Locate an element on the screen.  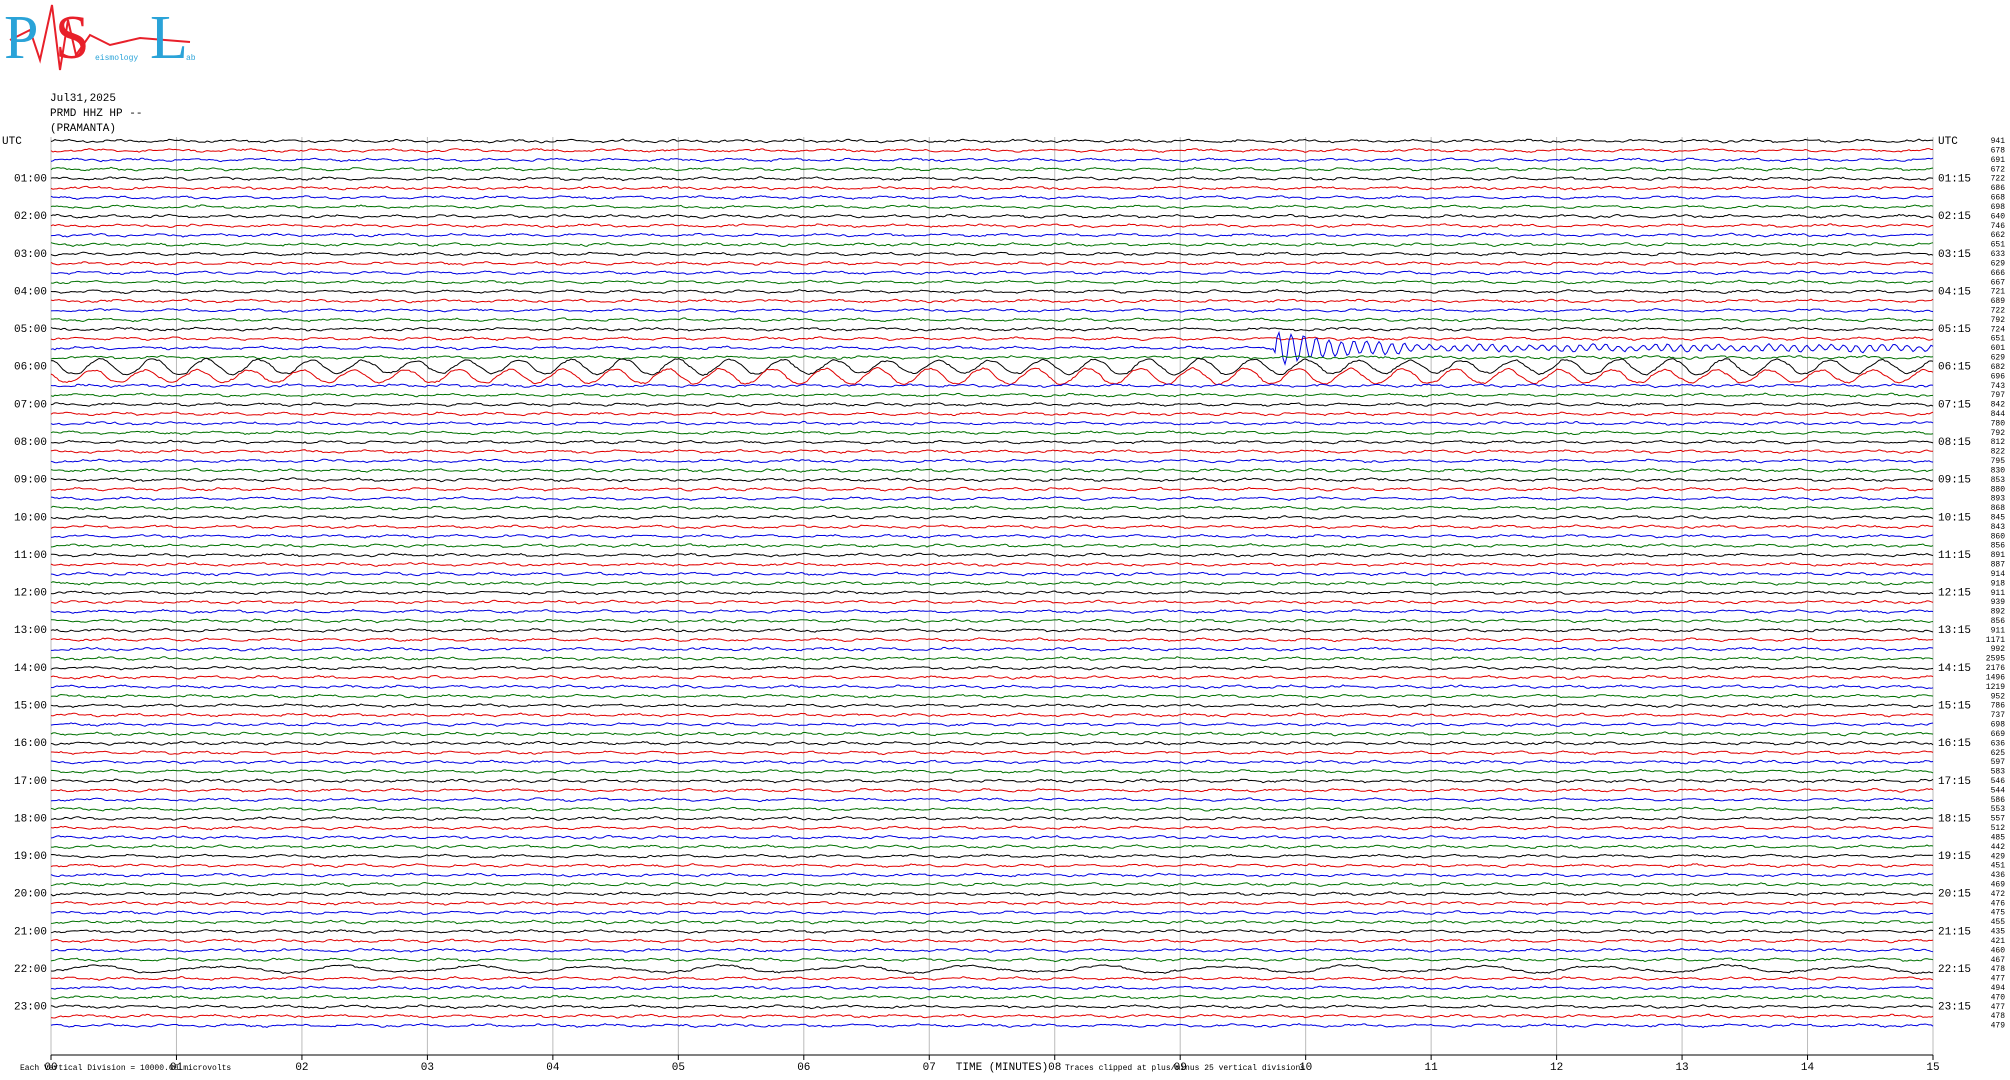
trace-value: 470 is located at coordinates (1998, 997).